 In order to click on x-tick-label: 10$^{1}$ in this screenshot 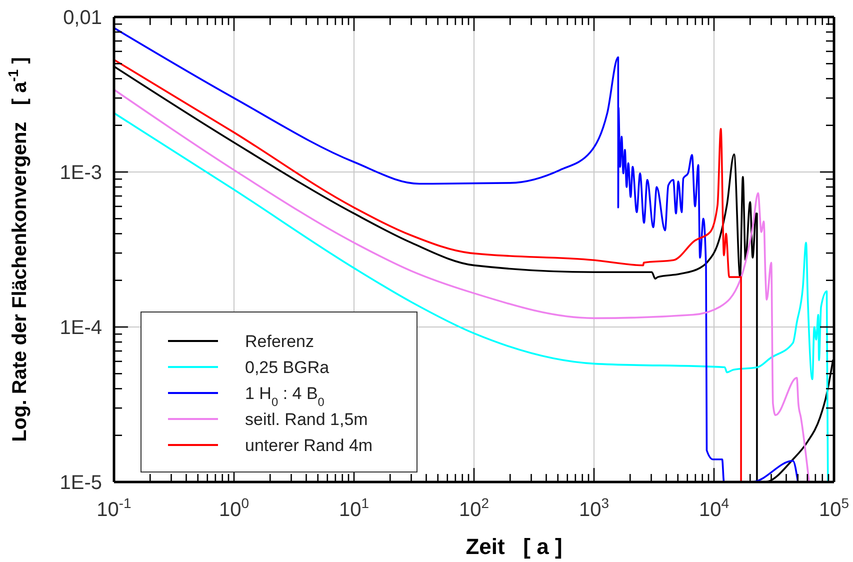, I will do `click(354, 508)`.